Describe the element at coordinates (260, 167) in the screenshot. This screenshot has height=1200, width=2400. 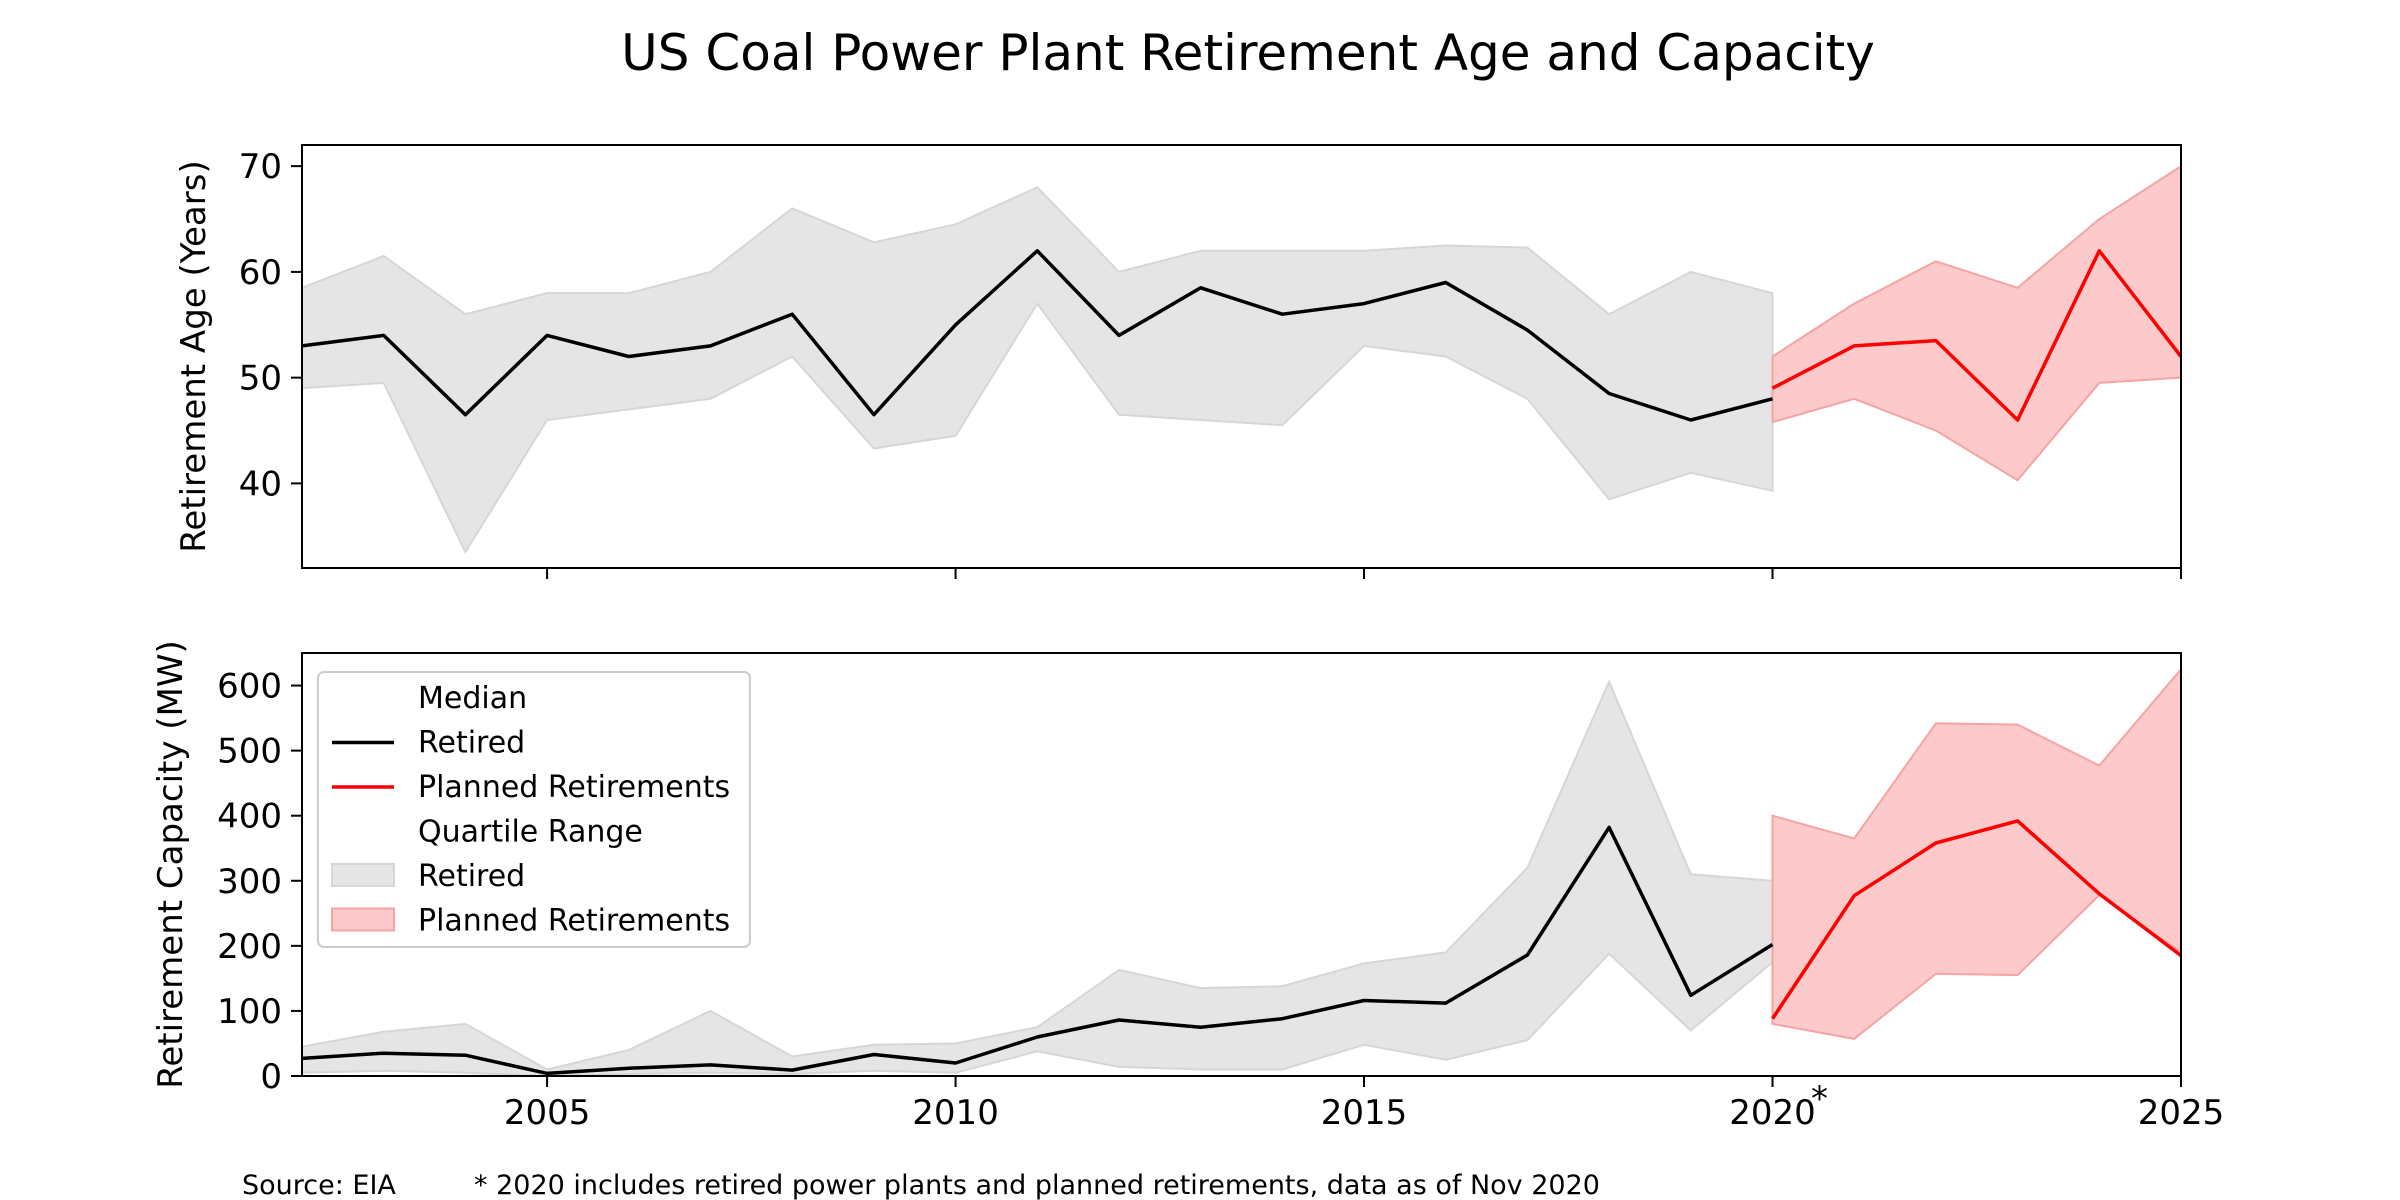
I see `y-tick-label: 70` at that location.